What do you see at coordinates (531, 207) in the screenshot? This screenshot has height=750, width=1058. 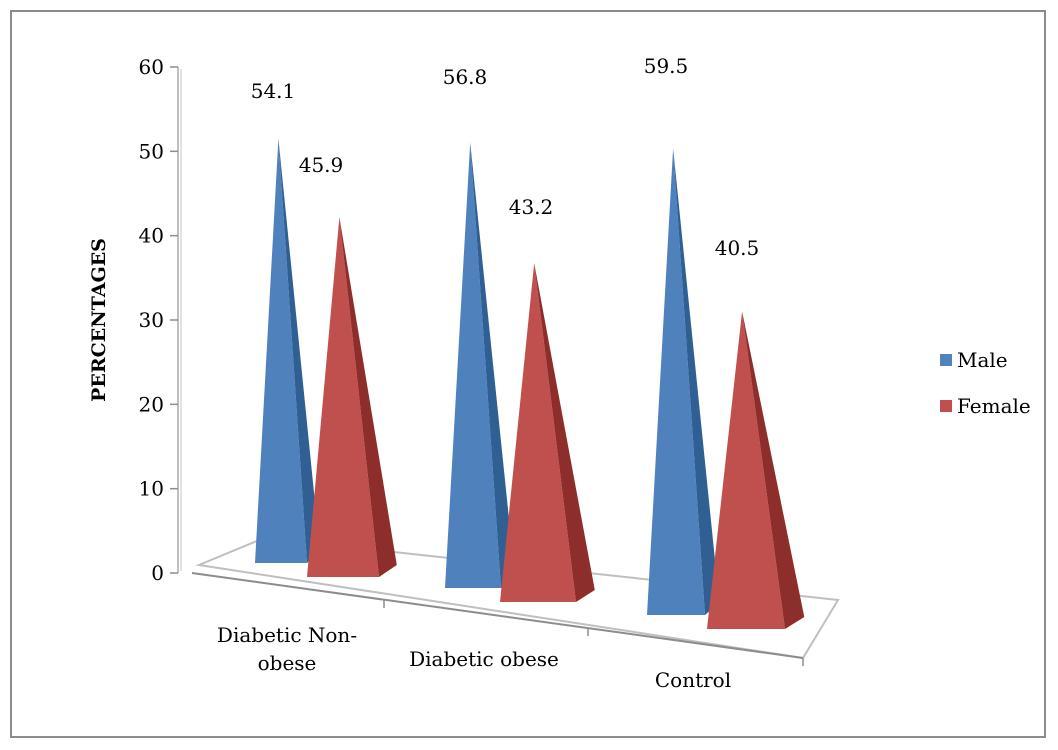 I see `data-label: 43.2` at bounding box center [531, 207].